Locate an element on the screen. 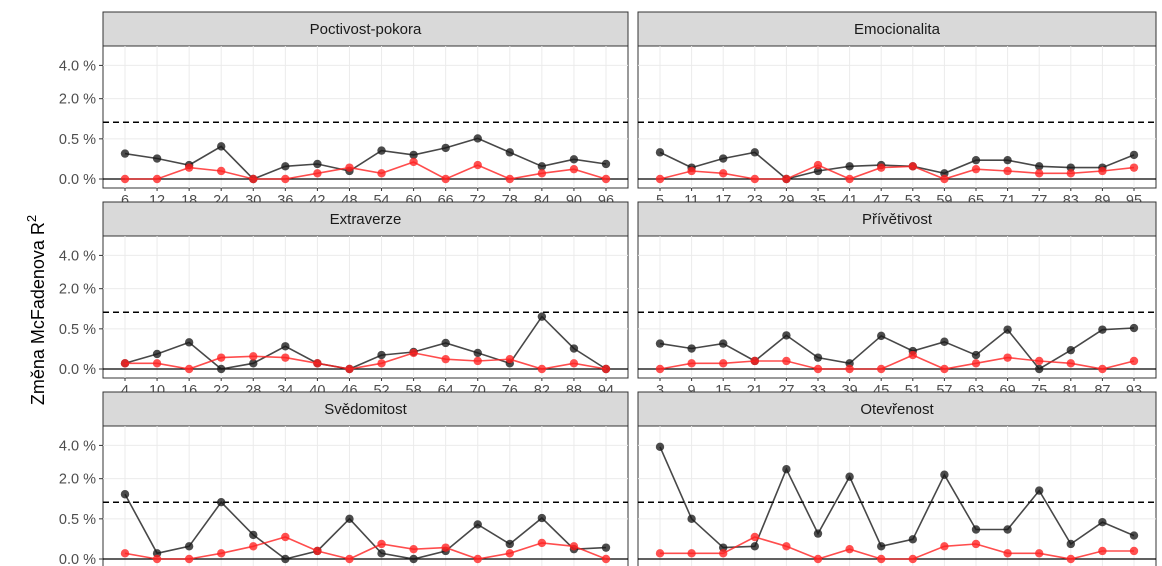 The height and width of the screenshot is (566, 1162). x-tick-label: 9 is located at coordinates (692, 391).